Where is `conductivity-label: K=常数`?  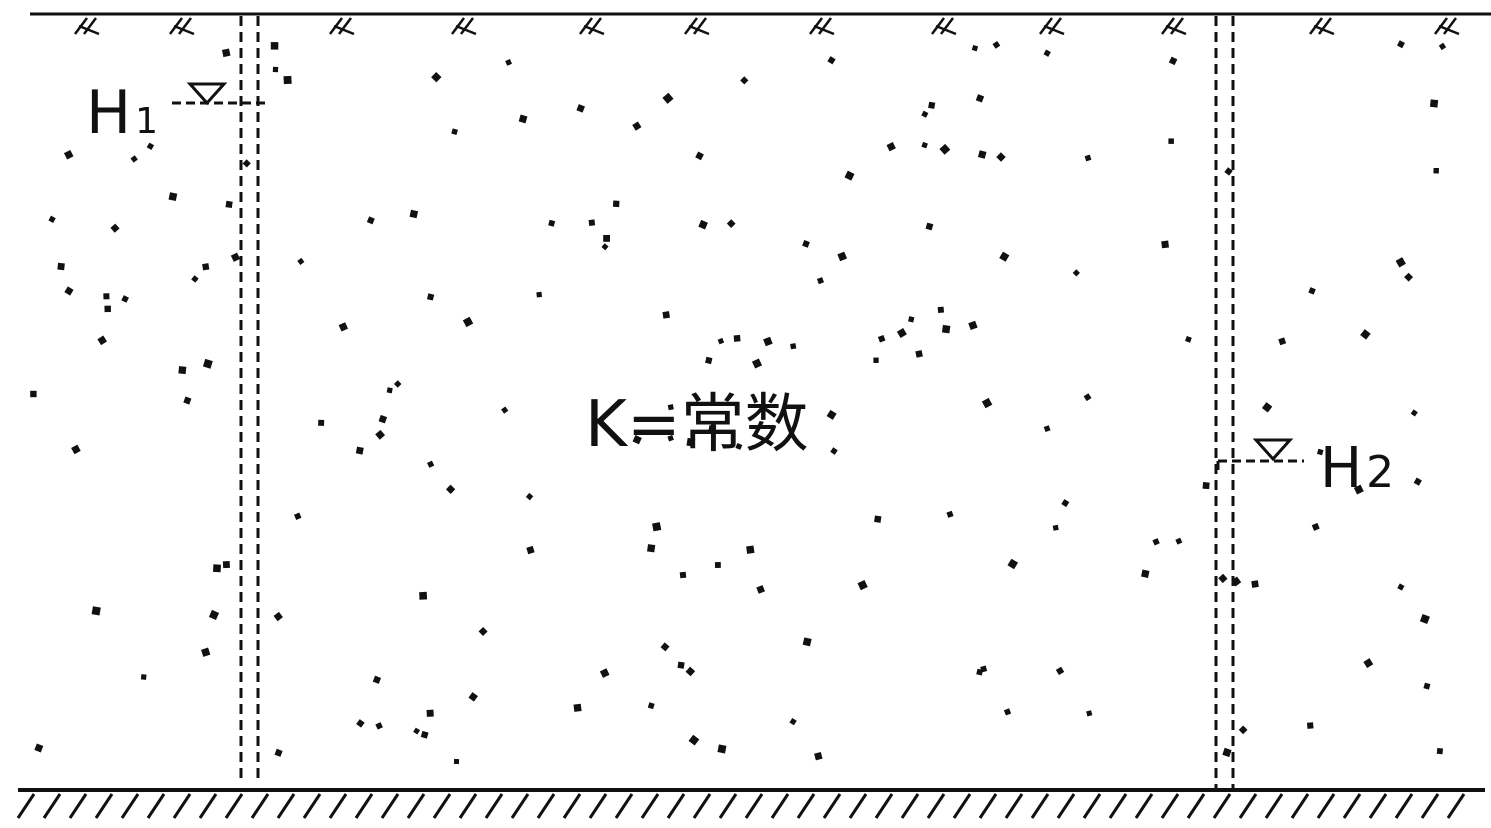
conductivity-label: K=常数 is located at coordinates (697, 425).